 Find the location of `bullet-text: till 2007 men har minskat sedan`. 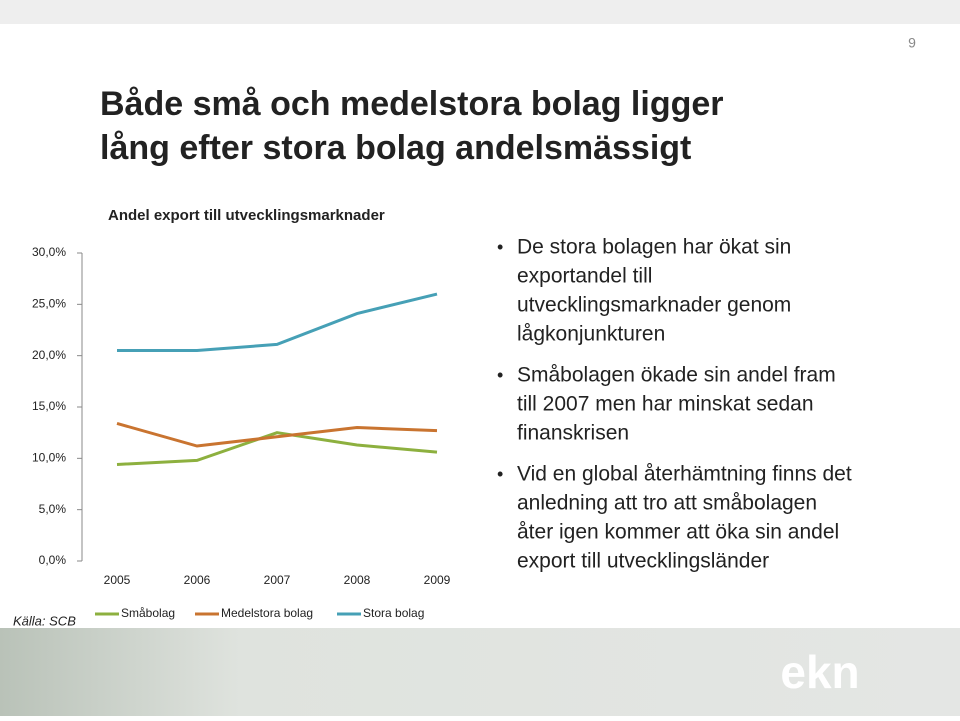

bullet-text: till 2007 men har minskat sedan is located at coordinates (665, 404).